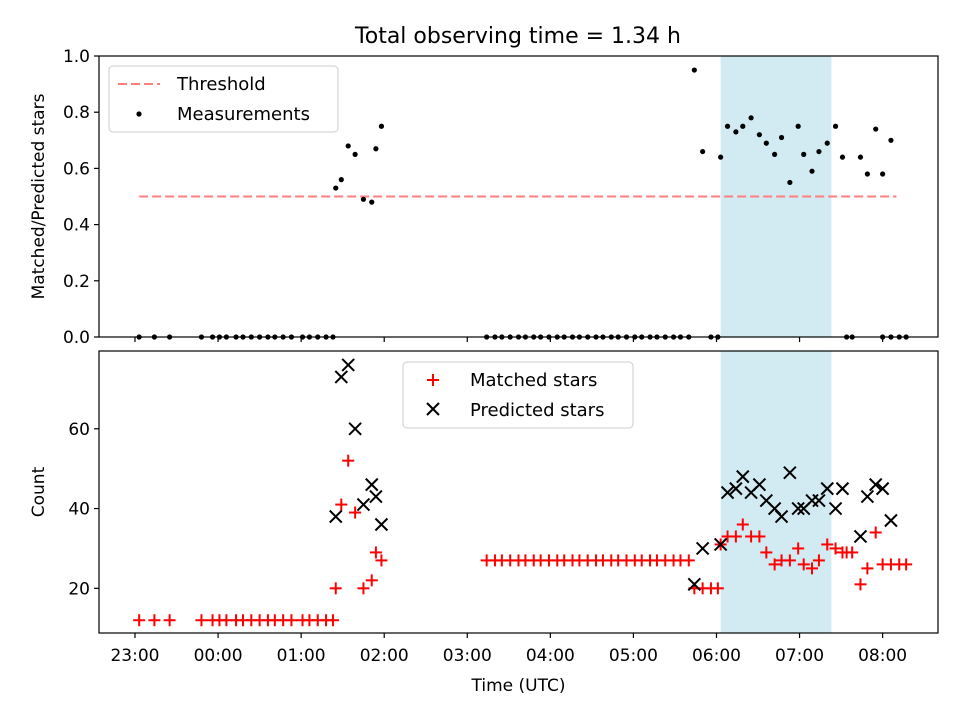 The image size is (960, 720). I want to click on top-legend-box, so click(223, 99).